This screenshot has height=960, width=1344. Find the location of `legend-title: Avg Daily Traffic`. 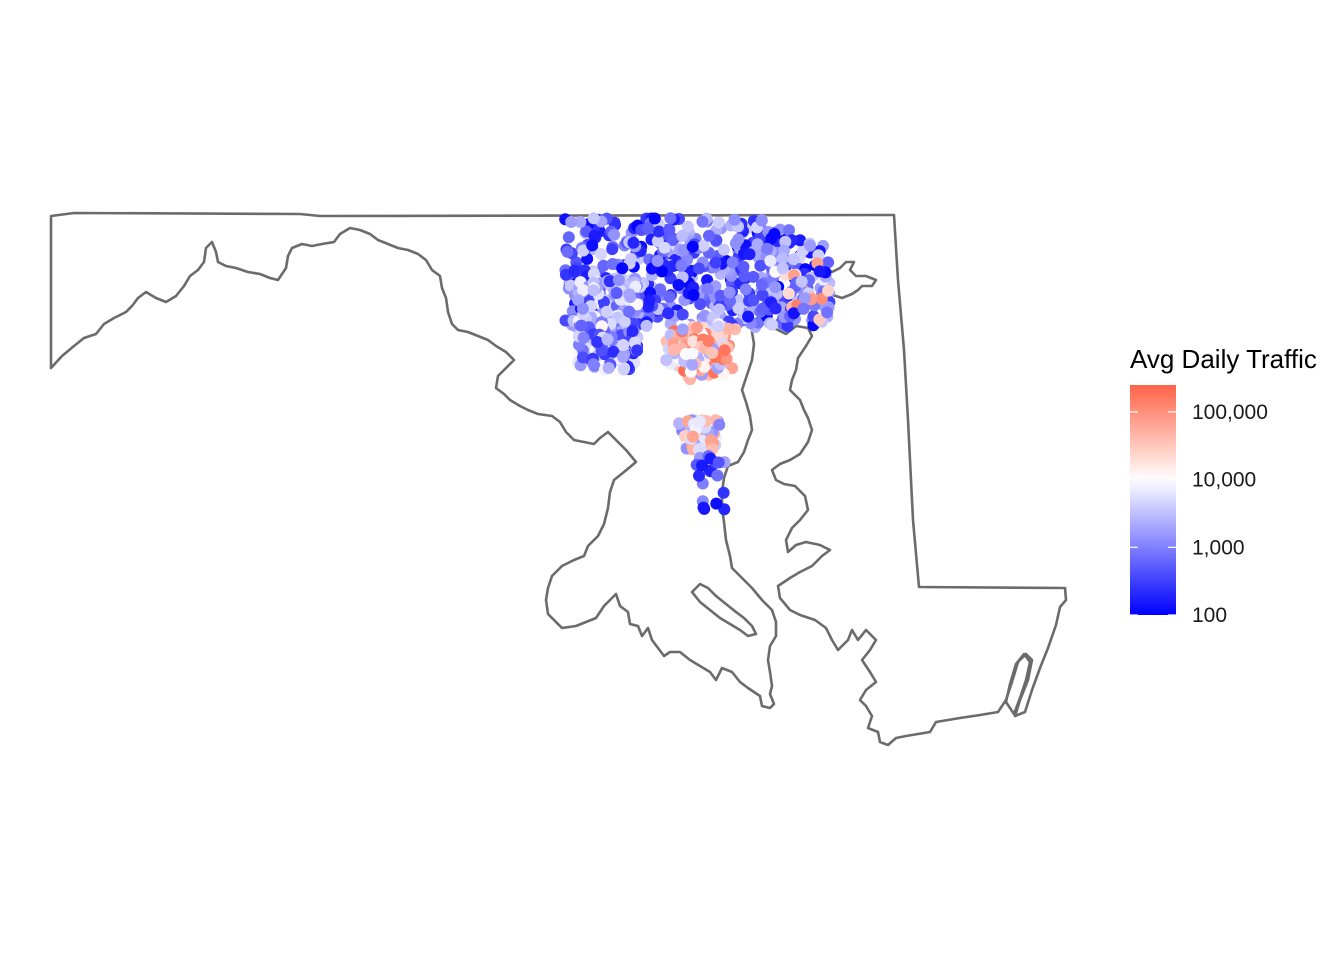

legend-title: Avg Daily Traffic is located at coordinates (1223, 359).